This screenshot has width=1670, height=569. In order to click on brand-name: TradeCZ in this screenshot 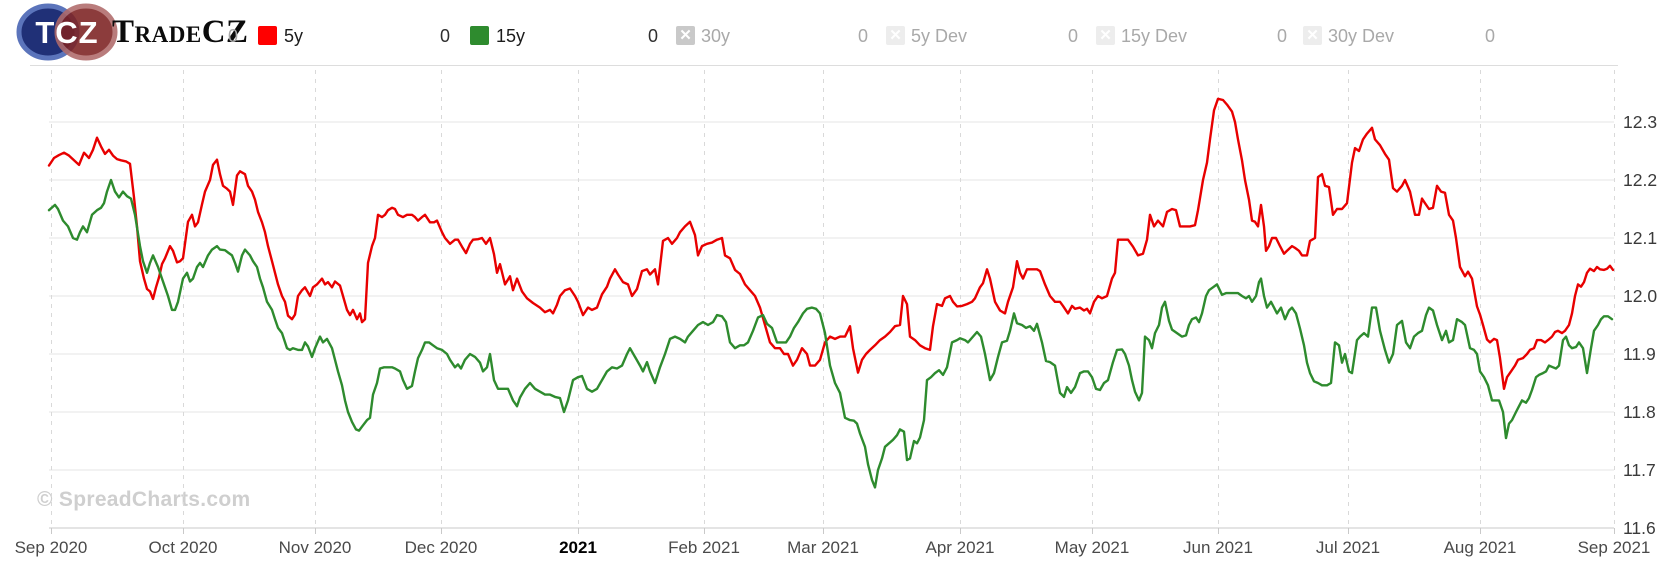, I will do `click(180, 31)`.